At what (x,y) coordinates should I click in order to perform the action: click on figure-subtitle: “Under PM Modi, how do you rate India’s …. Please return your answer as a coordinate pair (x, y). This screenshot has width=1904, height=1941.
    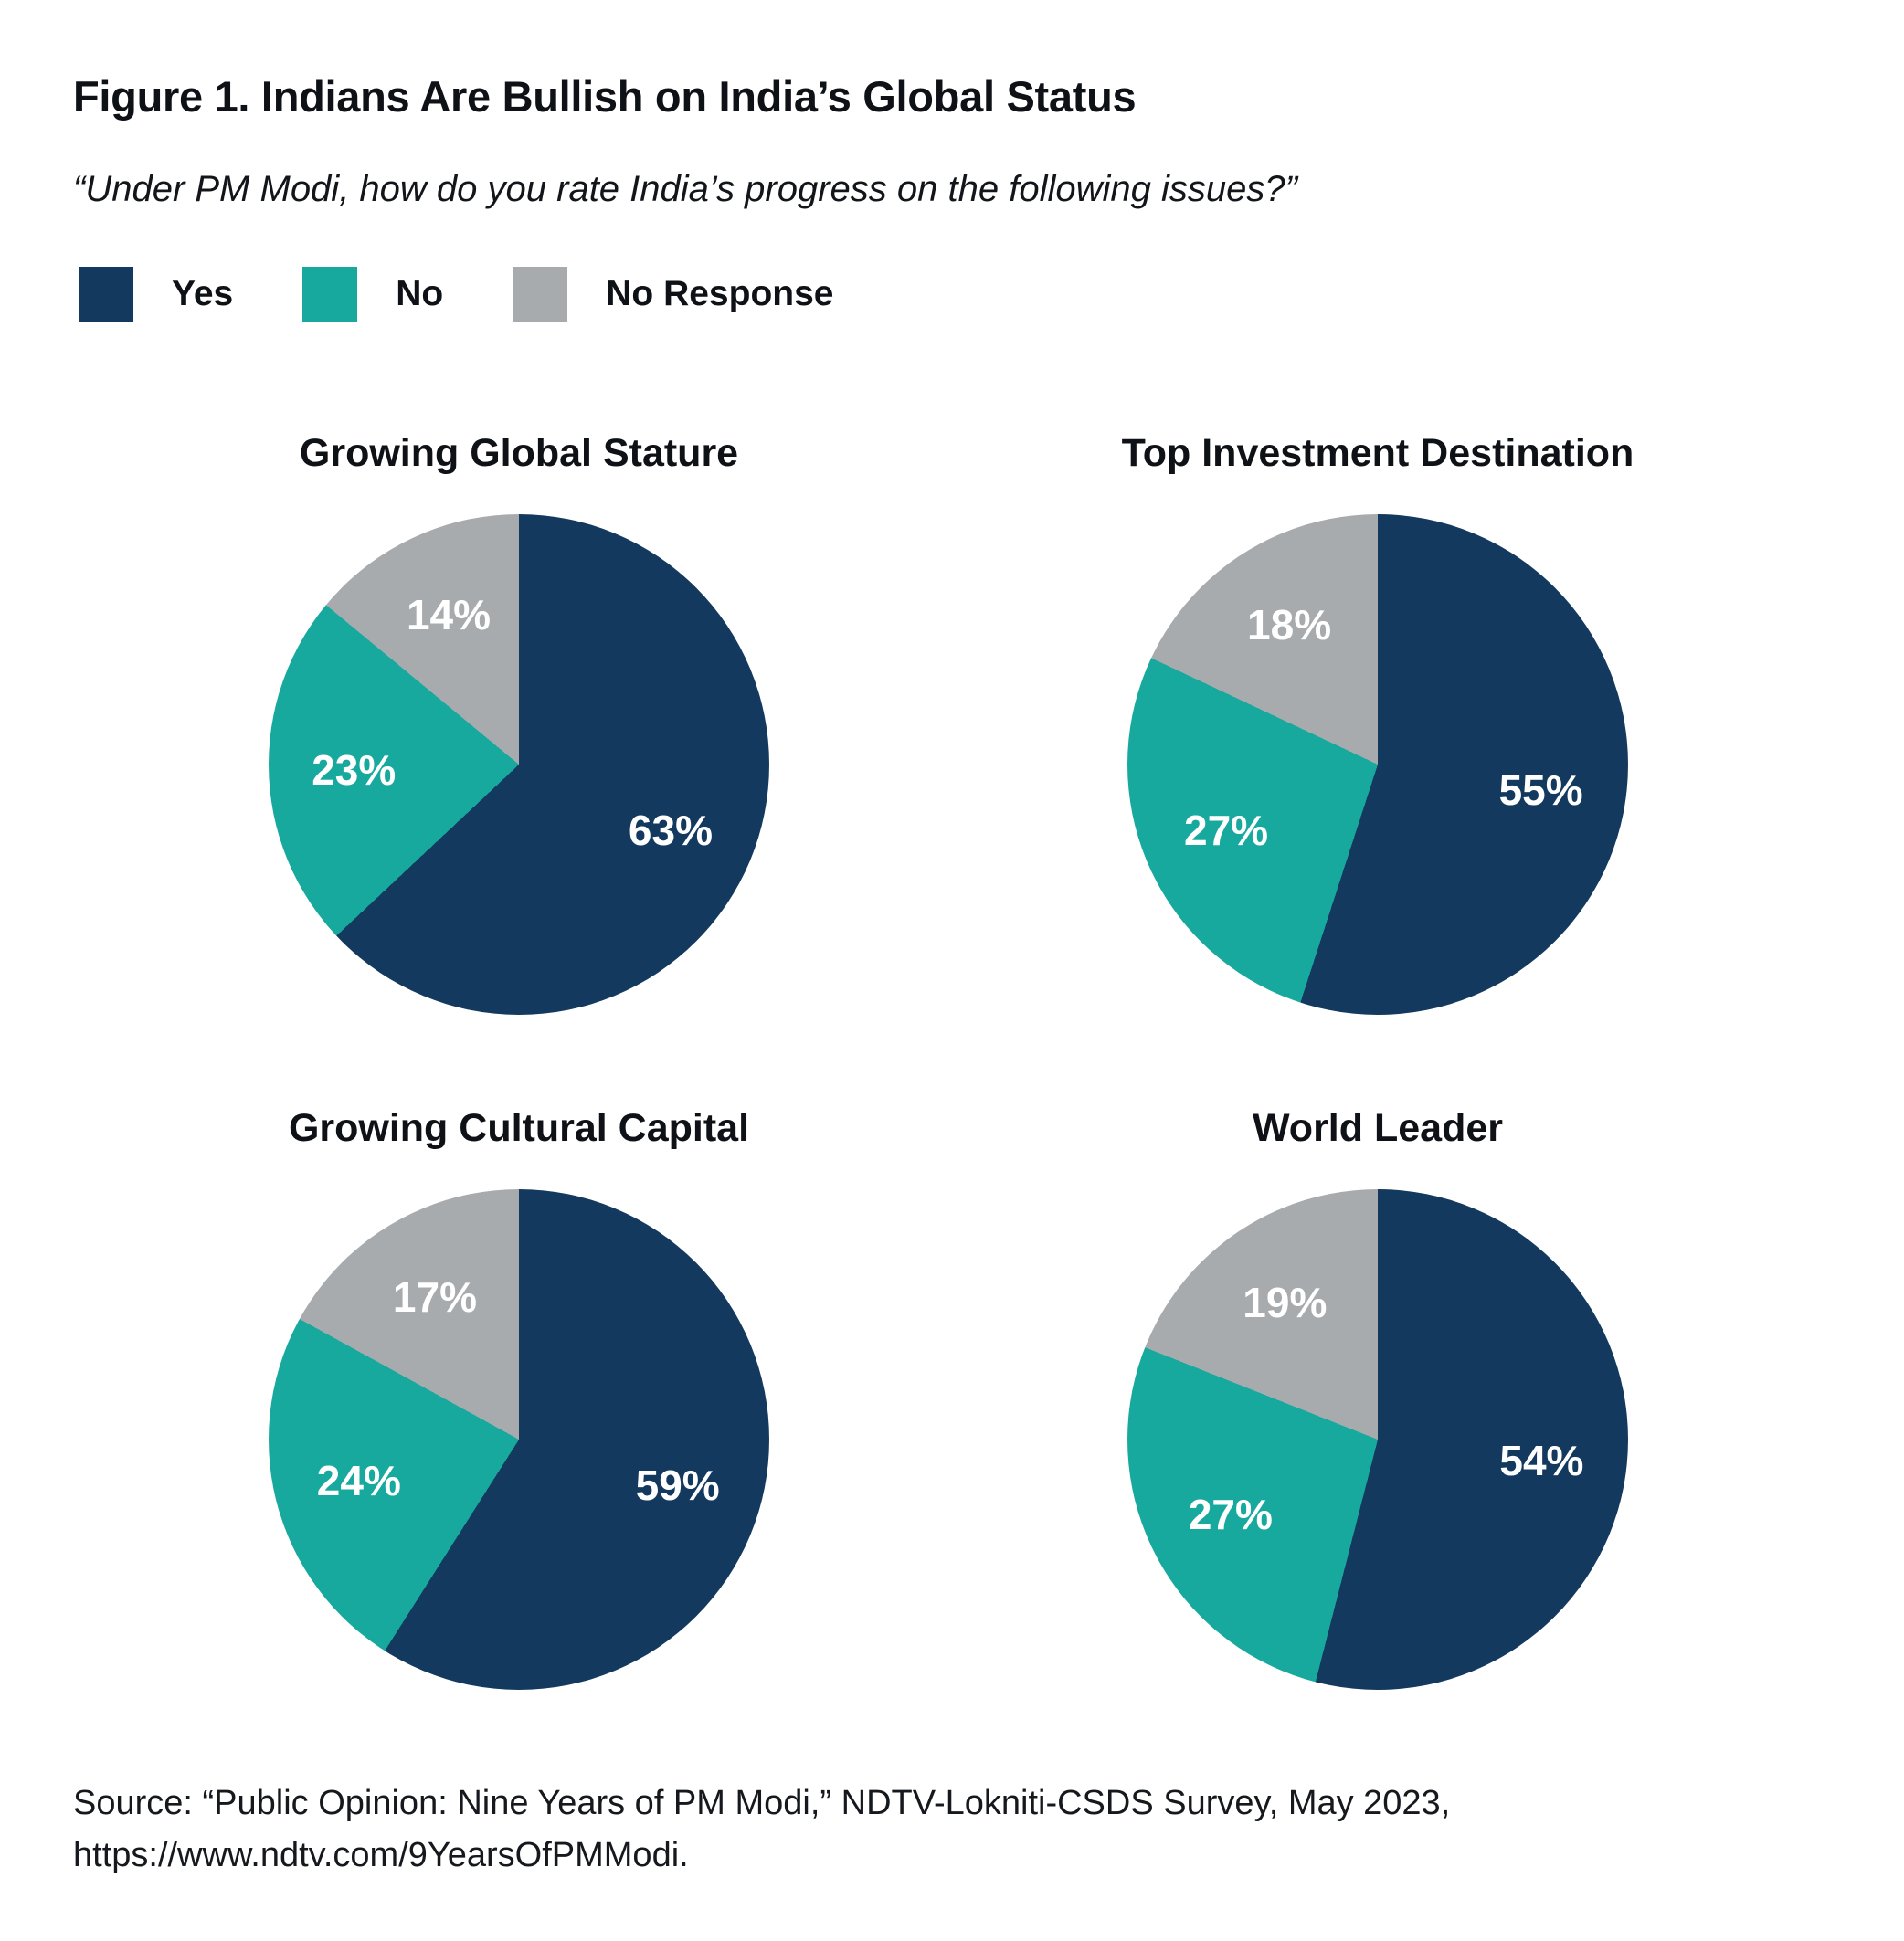
    Looking at the image, I should click on (685, 189).